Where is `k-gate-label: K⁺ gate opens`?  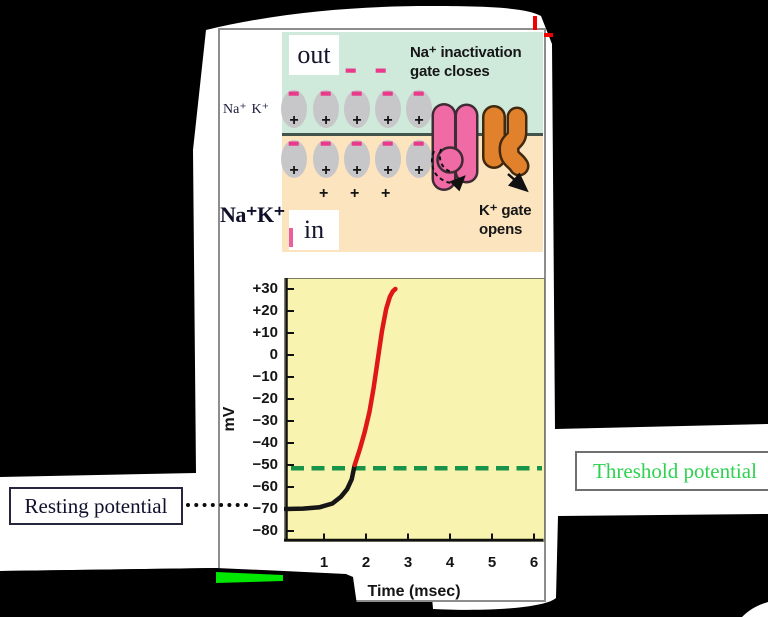
k-gate-label: K⁺ gate opens is located at coordinates (505, 220).